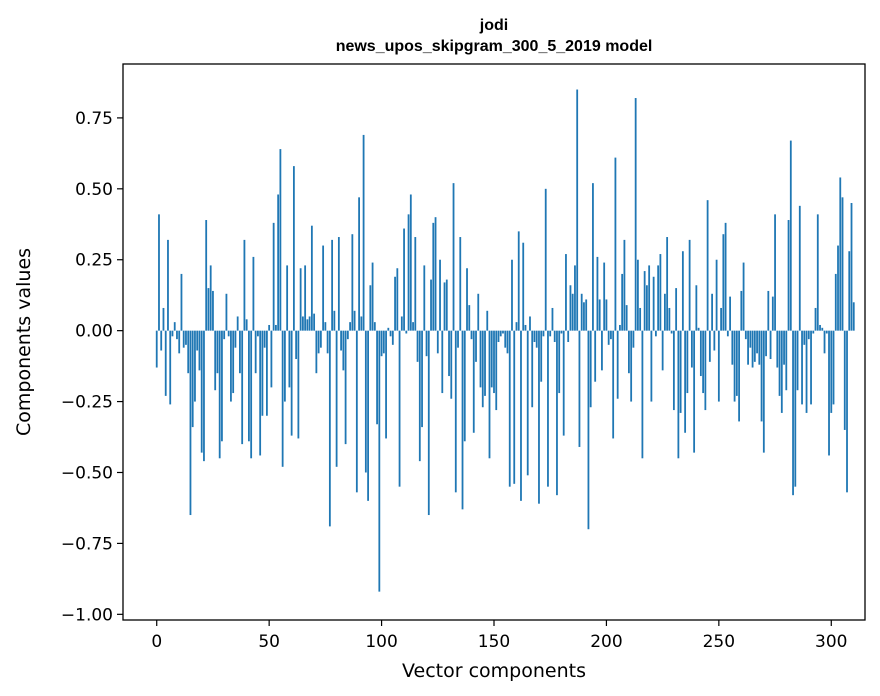  Describe the element at coordinates (94, 261) in the screenshot. I see `y-tick-label: 0.25` at that location.